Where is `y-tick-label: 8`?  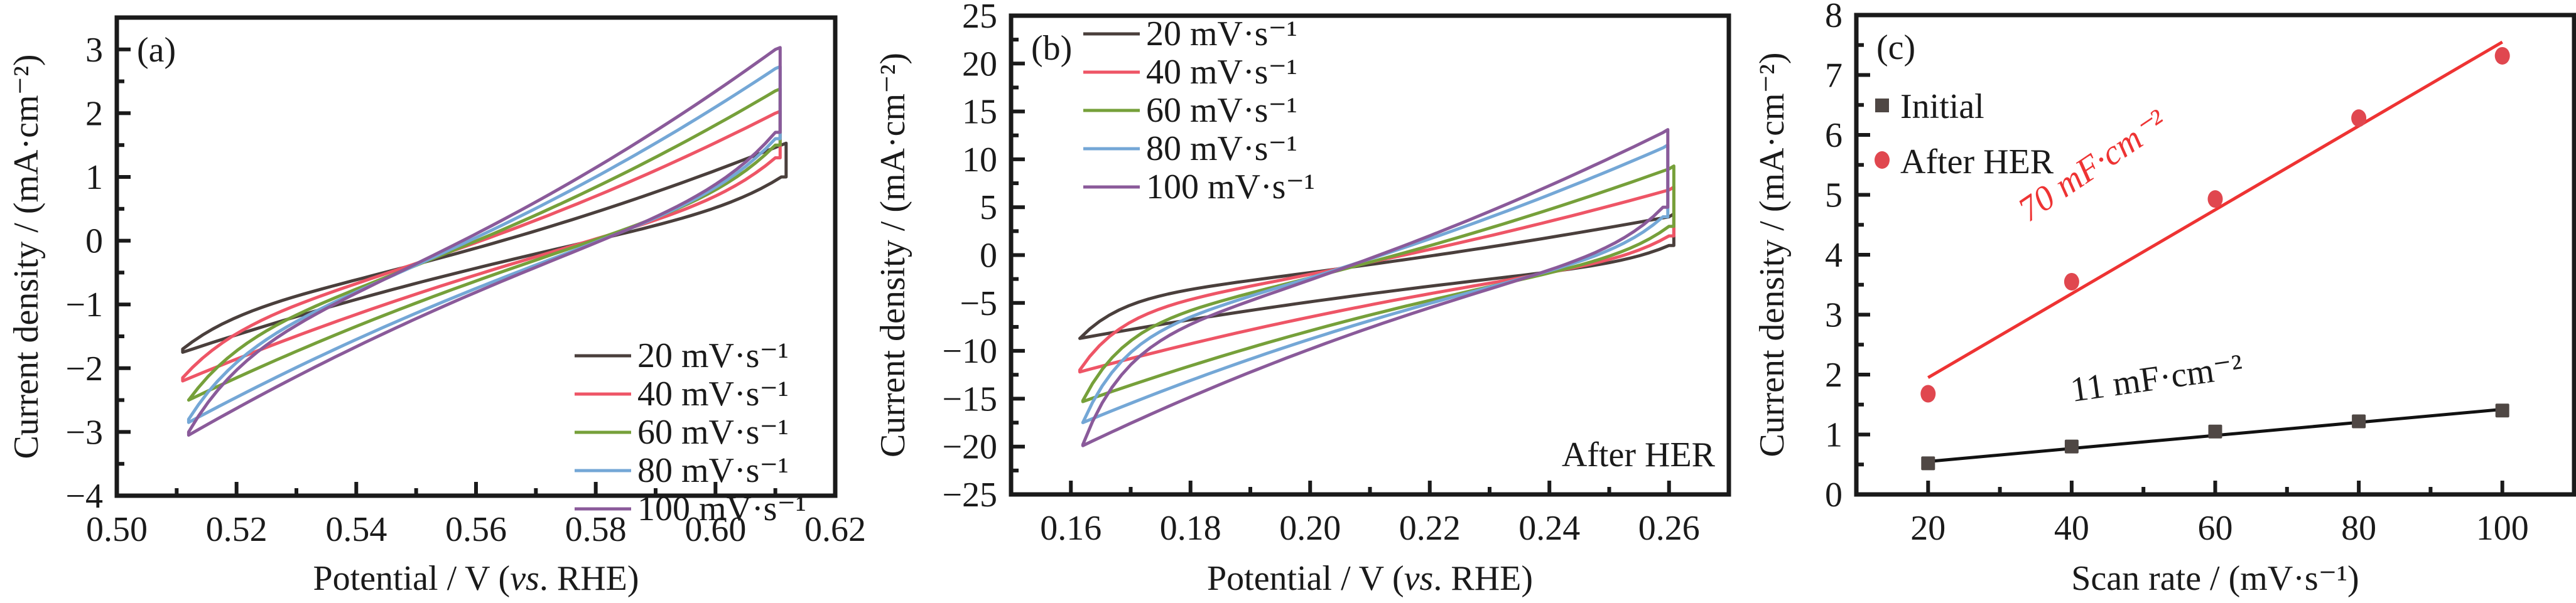 y-tick-label: 8 is located at coordinates (1834, 17).